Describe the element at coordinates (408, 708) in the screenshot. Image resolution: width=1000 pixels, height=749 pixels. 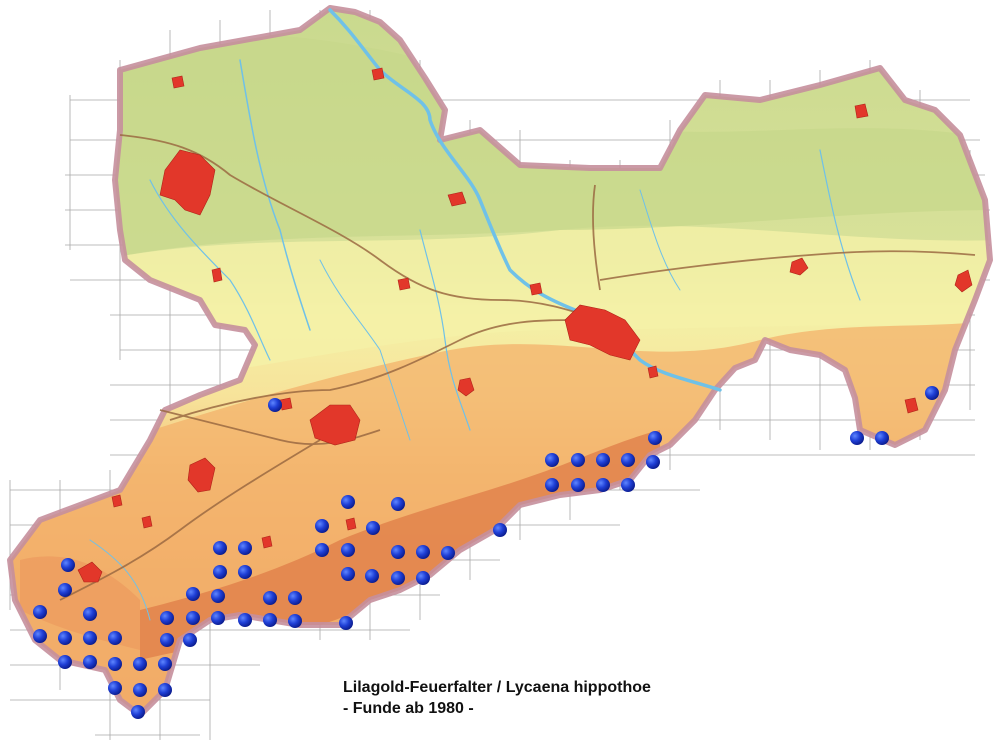
I see `map-subtitle: - Funde ab 1980 -` at that location.